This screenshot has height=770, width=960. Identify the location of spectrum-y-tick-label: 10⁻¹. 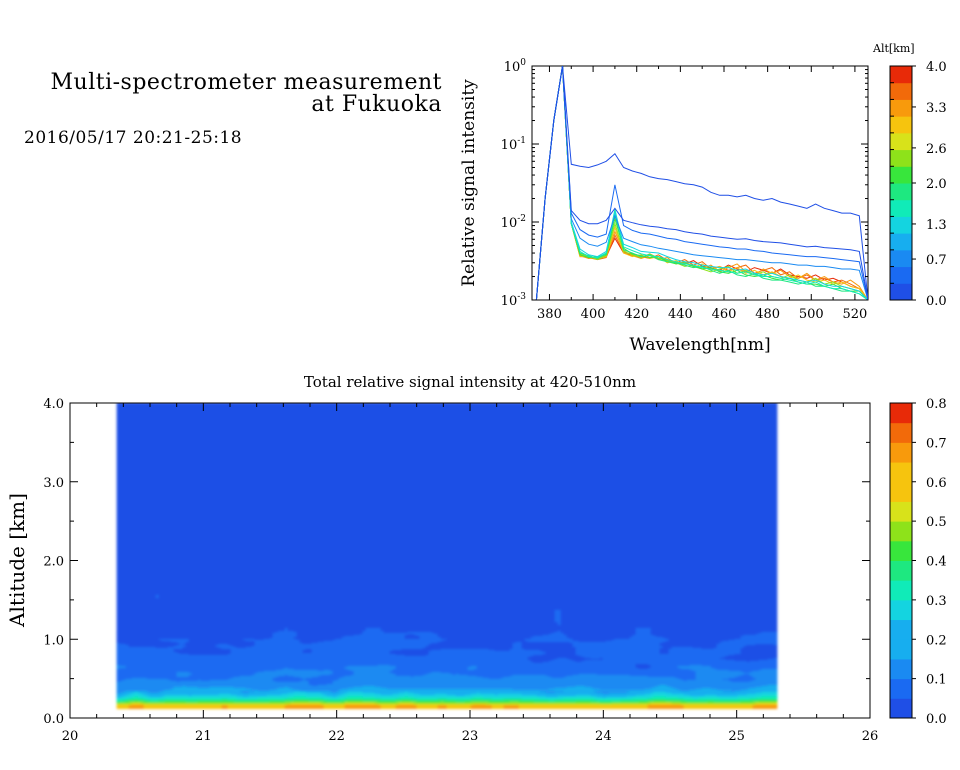
(513, 144).